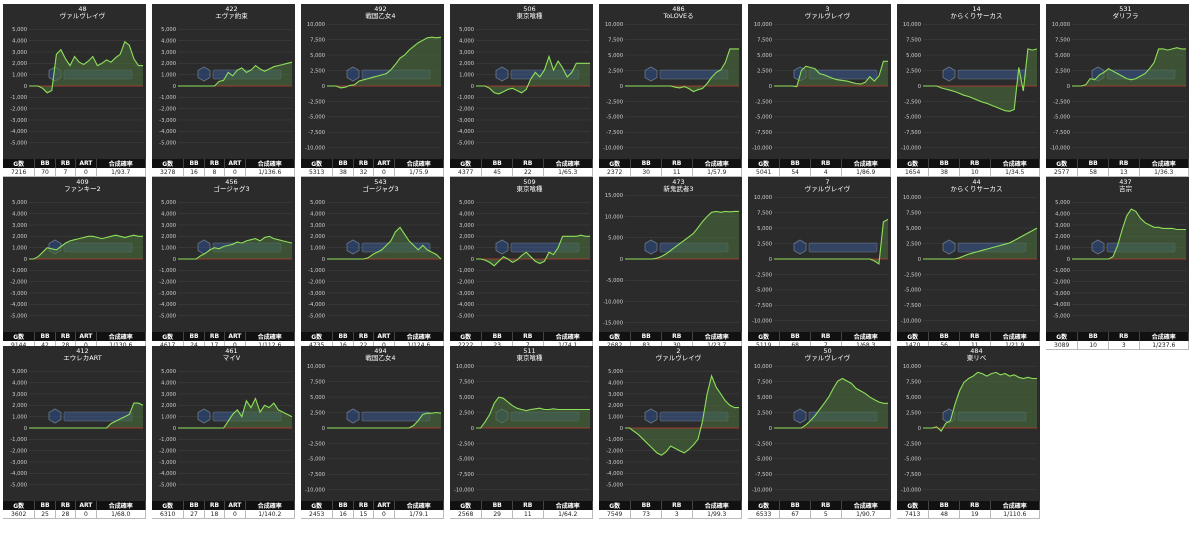 This screenshot has width=1200, height=540. I want to click on stats-value-g: 3602, so click(19, 514).